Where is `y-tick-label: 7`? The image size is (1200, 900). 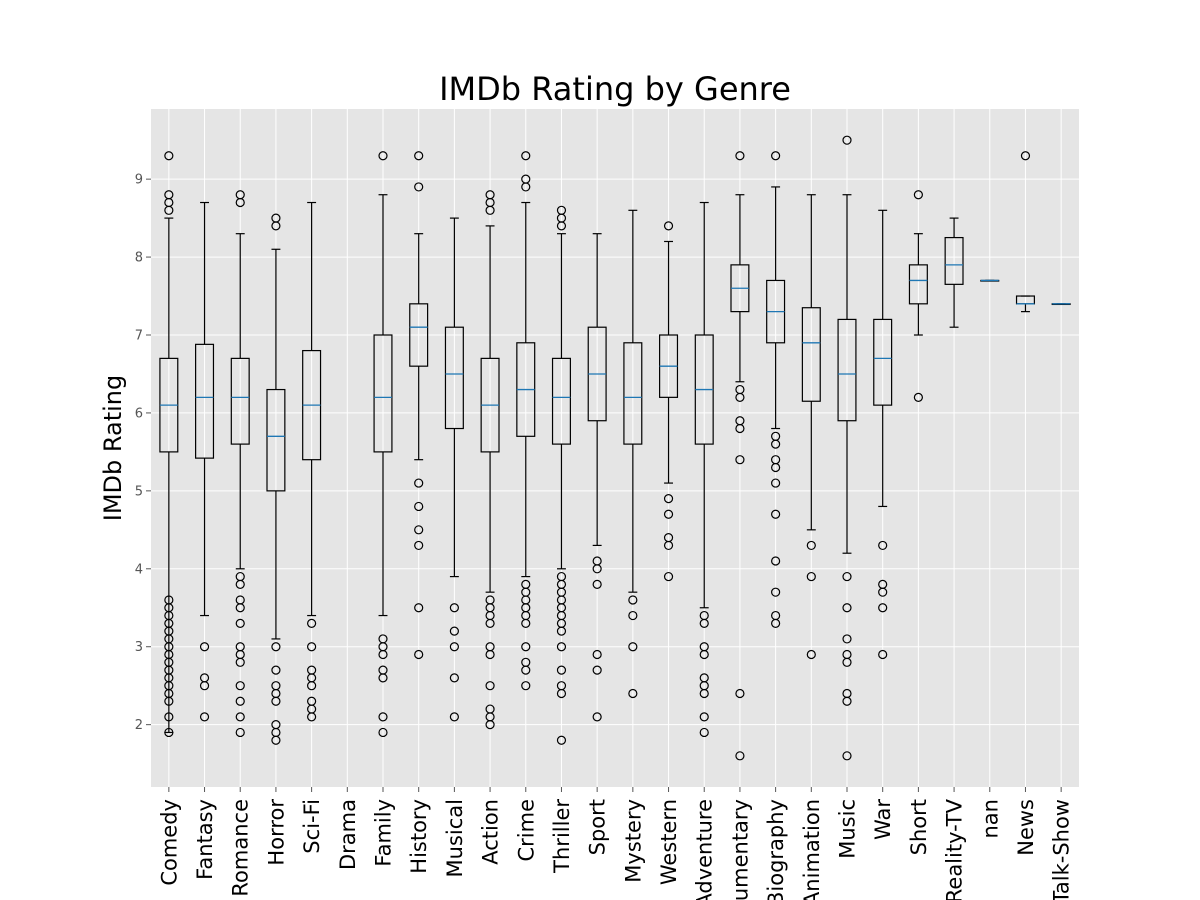 y-tick-label: 7 is located at coordinates (139, 336).